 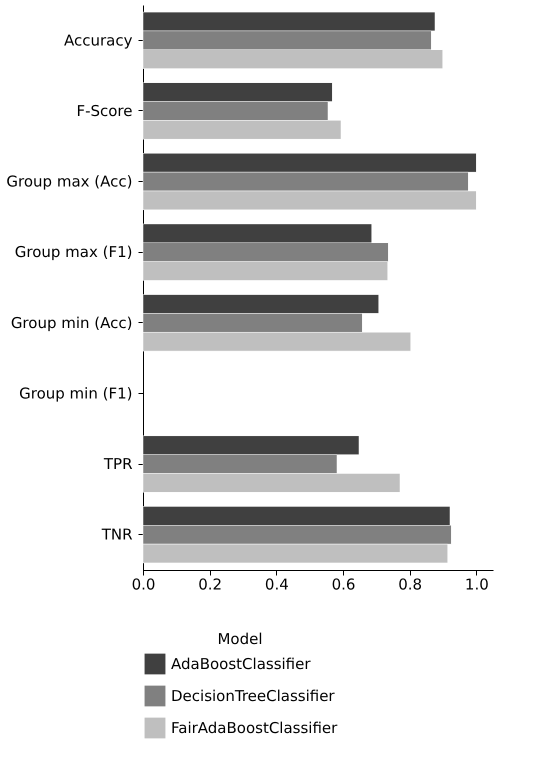 I want to click on y-tick-label: Group min (Acc), so click(x=71, y=323).